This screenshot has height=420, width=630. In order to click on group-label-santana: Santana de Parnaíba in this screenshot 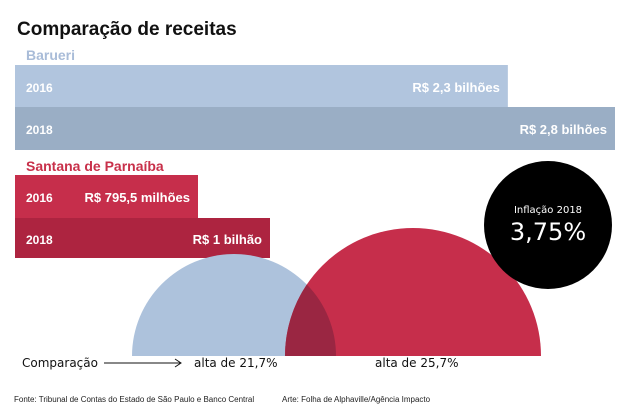, I will do `click(95, 166)`.